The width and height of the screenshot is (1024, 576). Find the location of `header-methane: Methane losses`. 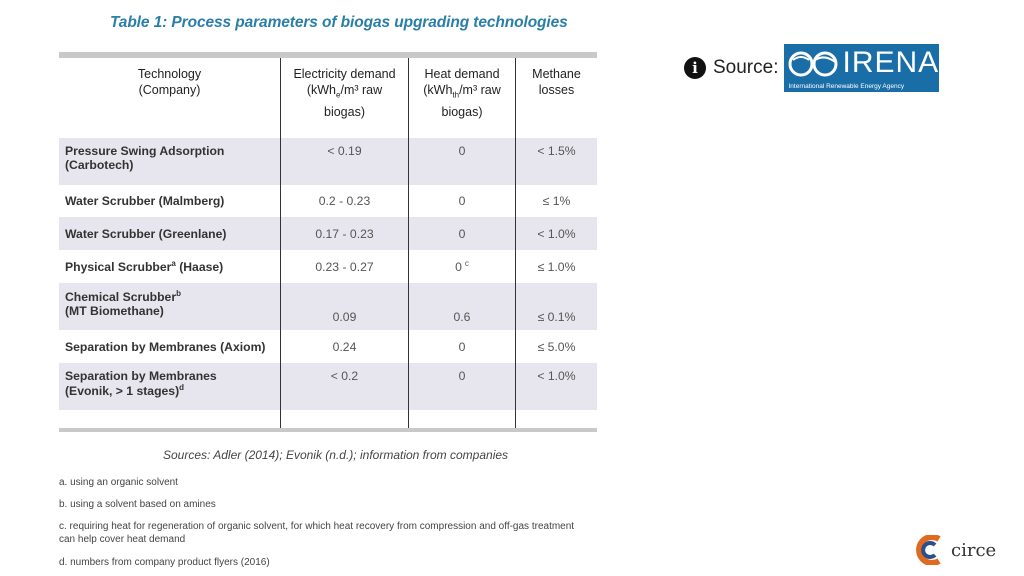

header-methane: Methane losses is located at coordinates (556, 82).